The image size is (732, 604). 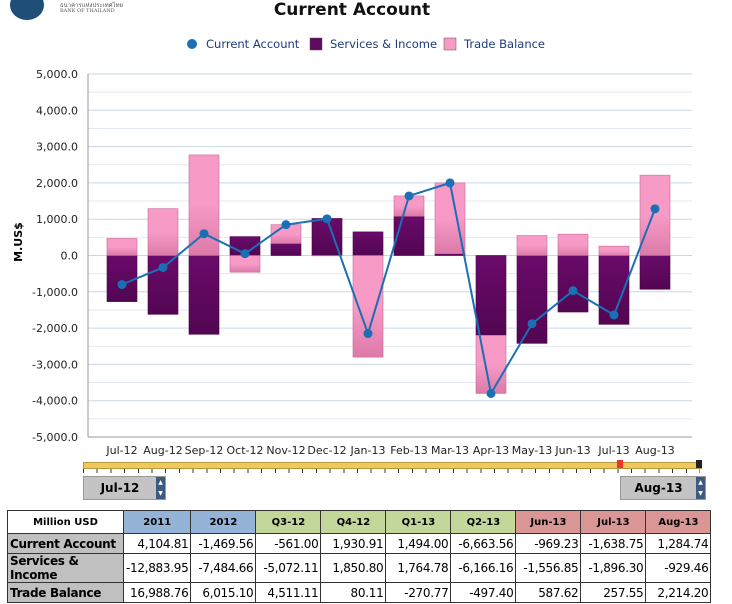 I want to click on column-header: Jul-13, so click(x=613, y=522).